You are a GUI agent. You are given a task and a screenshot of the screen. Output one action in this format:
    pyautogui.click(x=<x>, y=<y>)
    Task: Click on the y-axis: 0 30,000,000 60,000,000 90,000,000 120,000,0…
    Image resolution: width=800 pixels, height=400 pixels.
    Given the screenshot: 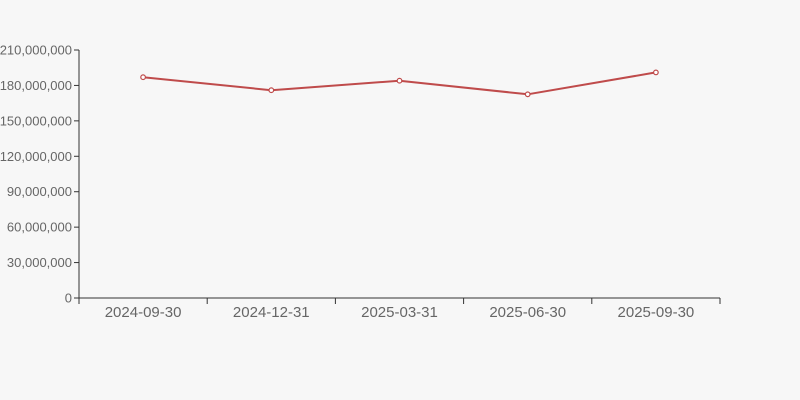 What is the action you would take?
    pyautogui.click(x=40, y=174)
    